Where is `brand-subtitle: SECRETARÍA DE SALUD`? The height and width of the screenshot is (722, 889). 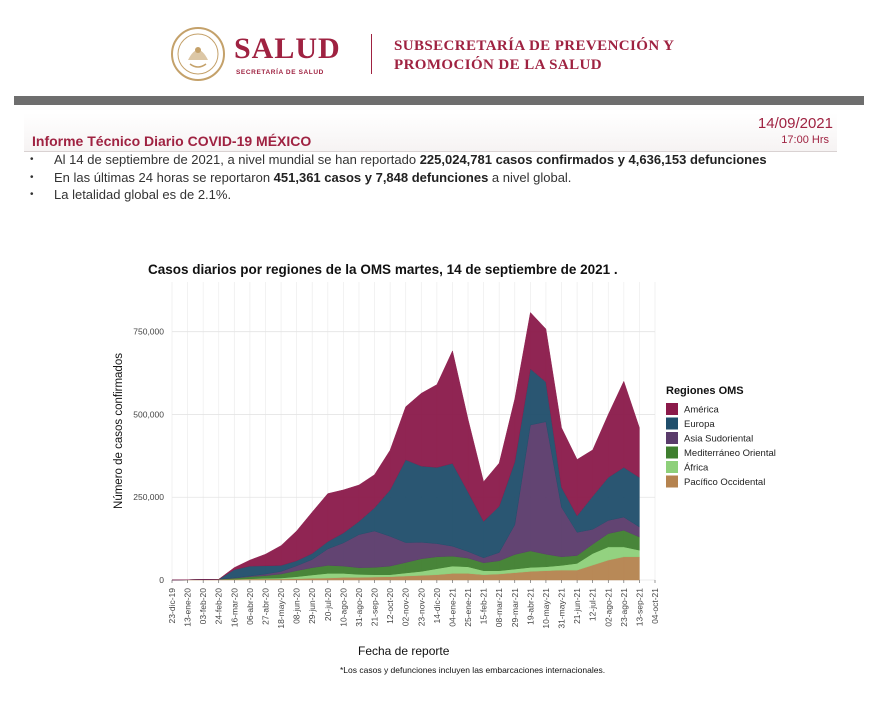
brand-subtitle: SECRETARÍA DE SALUD is located at coordinates (280, 72).